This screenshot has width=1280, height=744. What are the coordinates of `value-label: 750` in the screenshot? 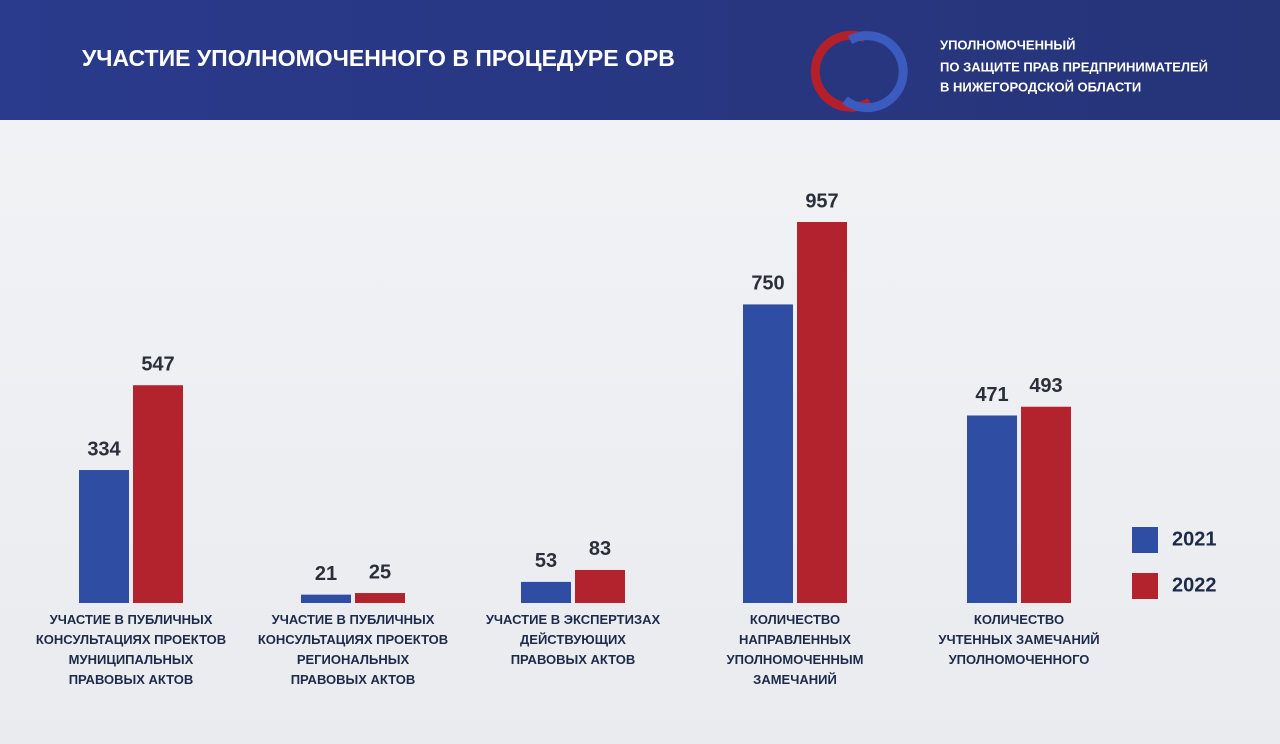 It's located at (767, 284).